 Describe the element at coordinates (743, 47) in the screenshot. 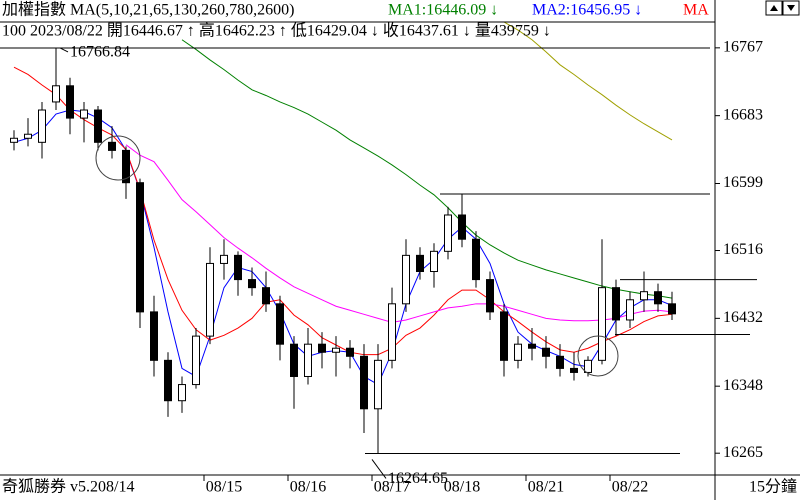

I see `y-tick-label: 16767` at that location.